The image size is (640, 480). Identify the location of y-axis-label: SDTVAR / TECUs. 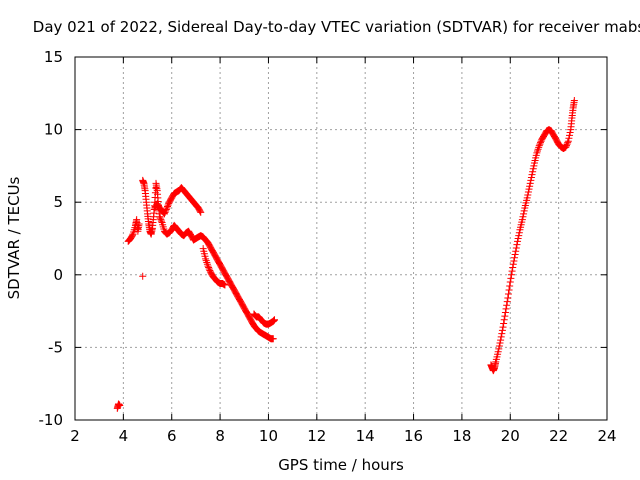
(14, 237).